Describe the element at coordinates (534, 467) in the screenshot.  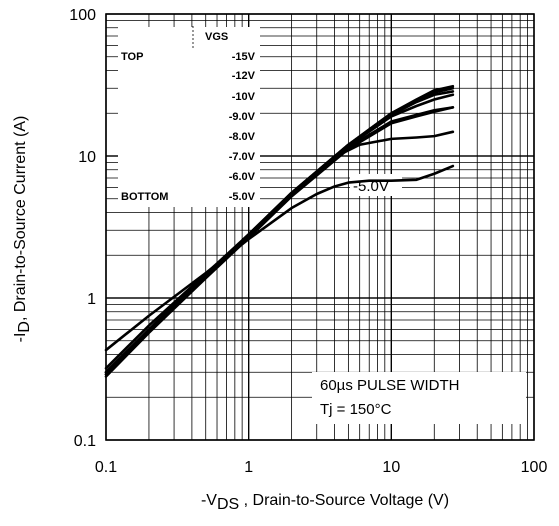
I see `x-tick-label: 100` at that location.